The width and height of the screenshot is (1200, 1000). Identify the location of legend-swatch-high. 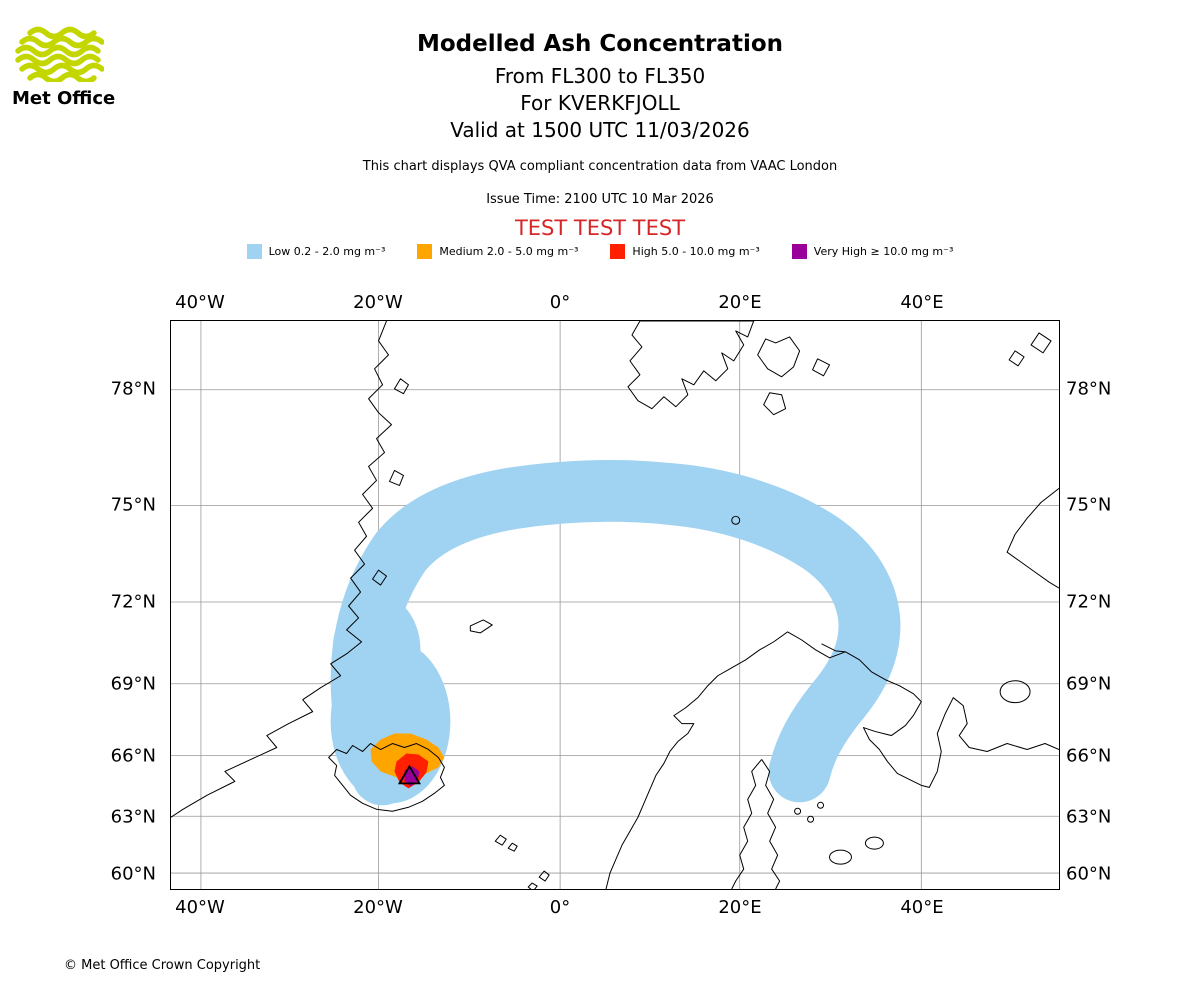
(618, 251).